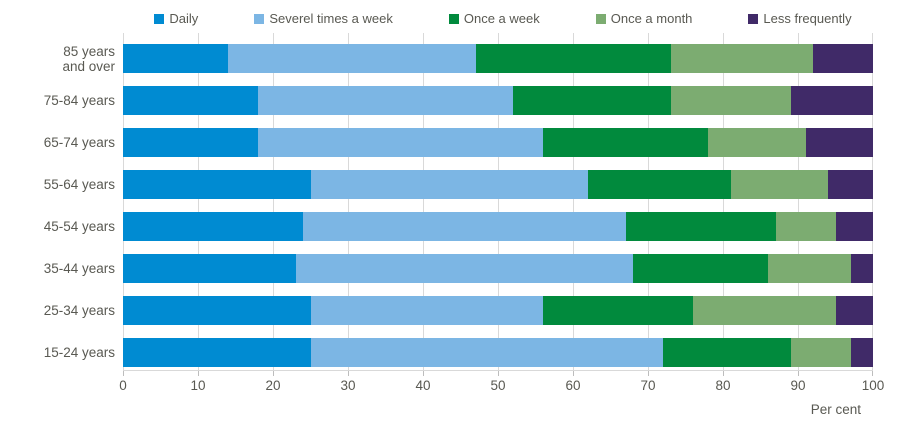 This screenshot has width=905, height=434. I want to click on legend-item: Once a month, so click(644, 18).